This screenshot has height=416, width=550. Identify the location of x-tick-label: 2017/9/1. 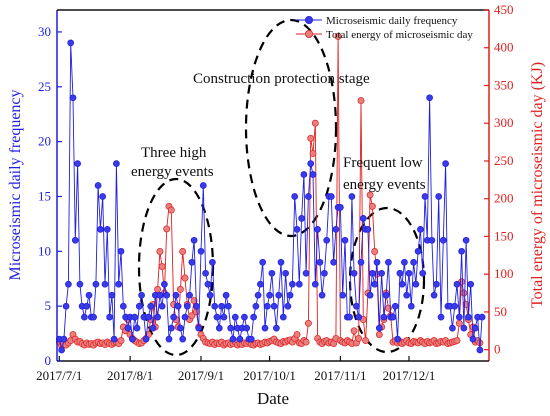
(201, 375).